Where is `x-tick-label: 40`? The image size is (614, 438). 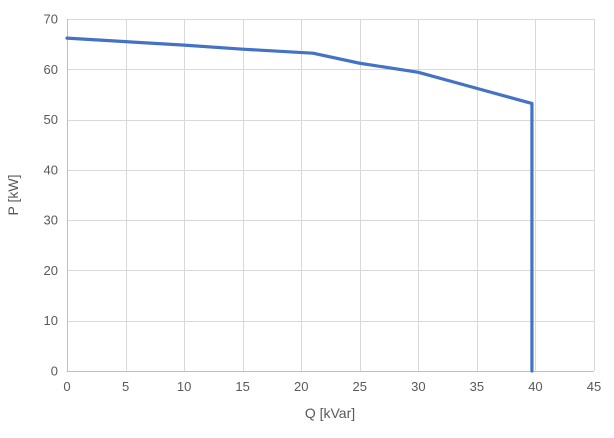
x-tick-label: 40 is located at coordinates (535, 386).